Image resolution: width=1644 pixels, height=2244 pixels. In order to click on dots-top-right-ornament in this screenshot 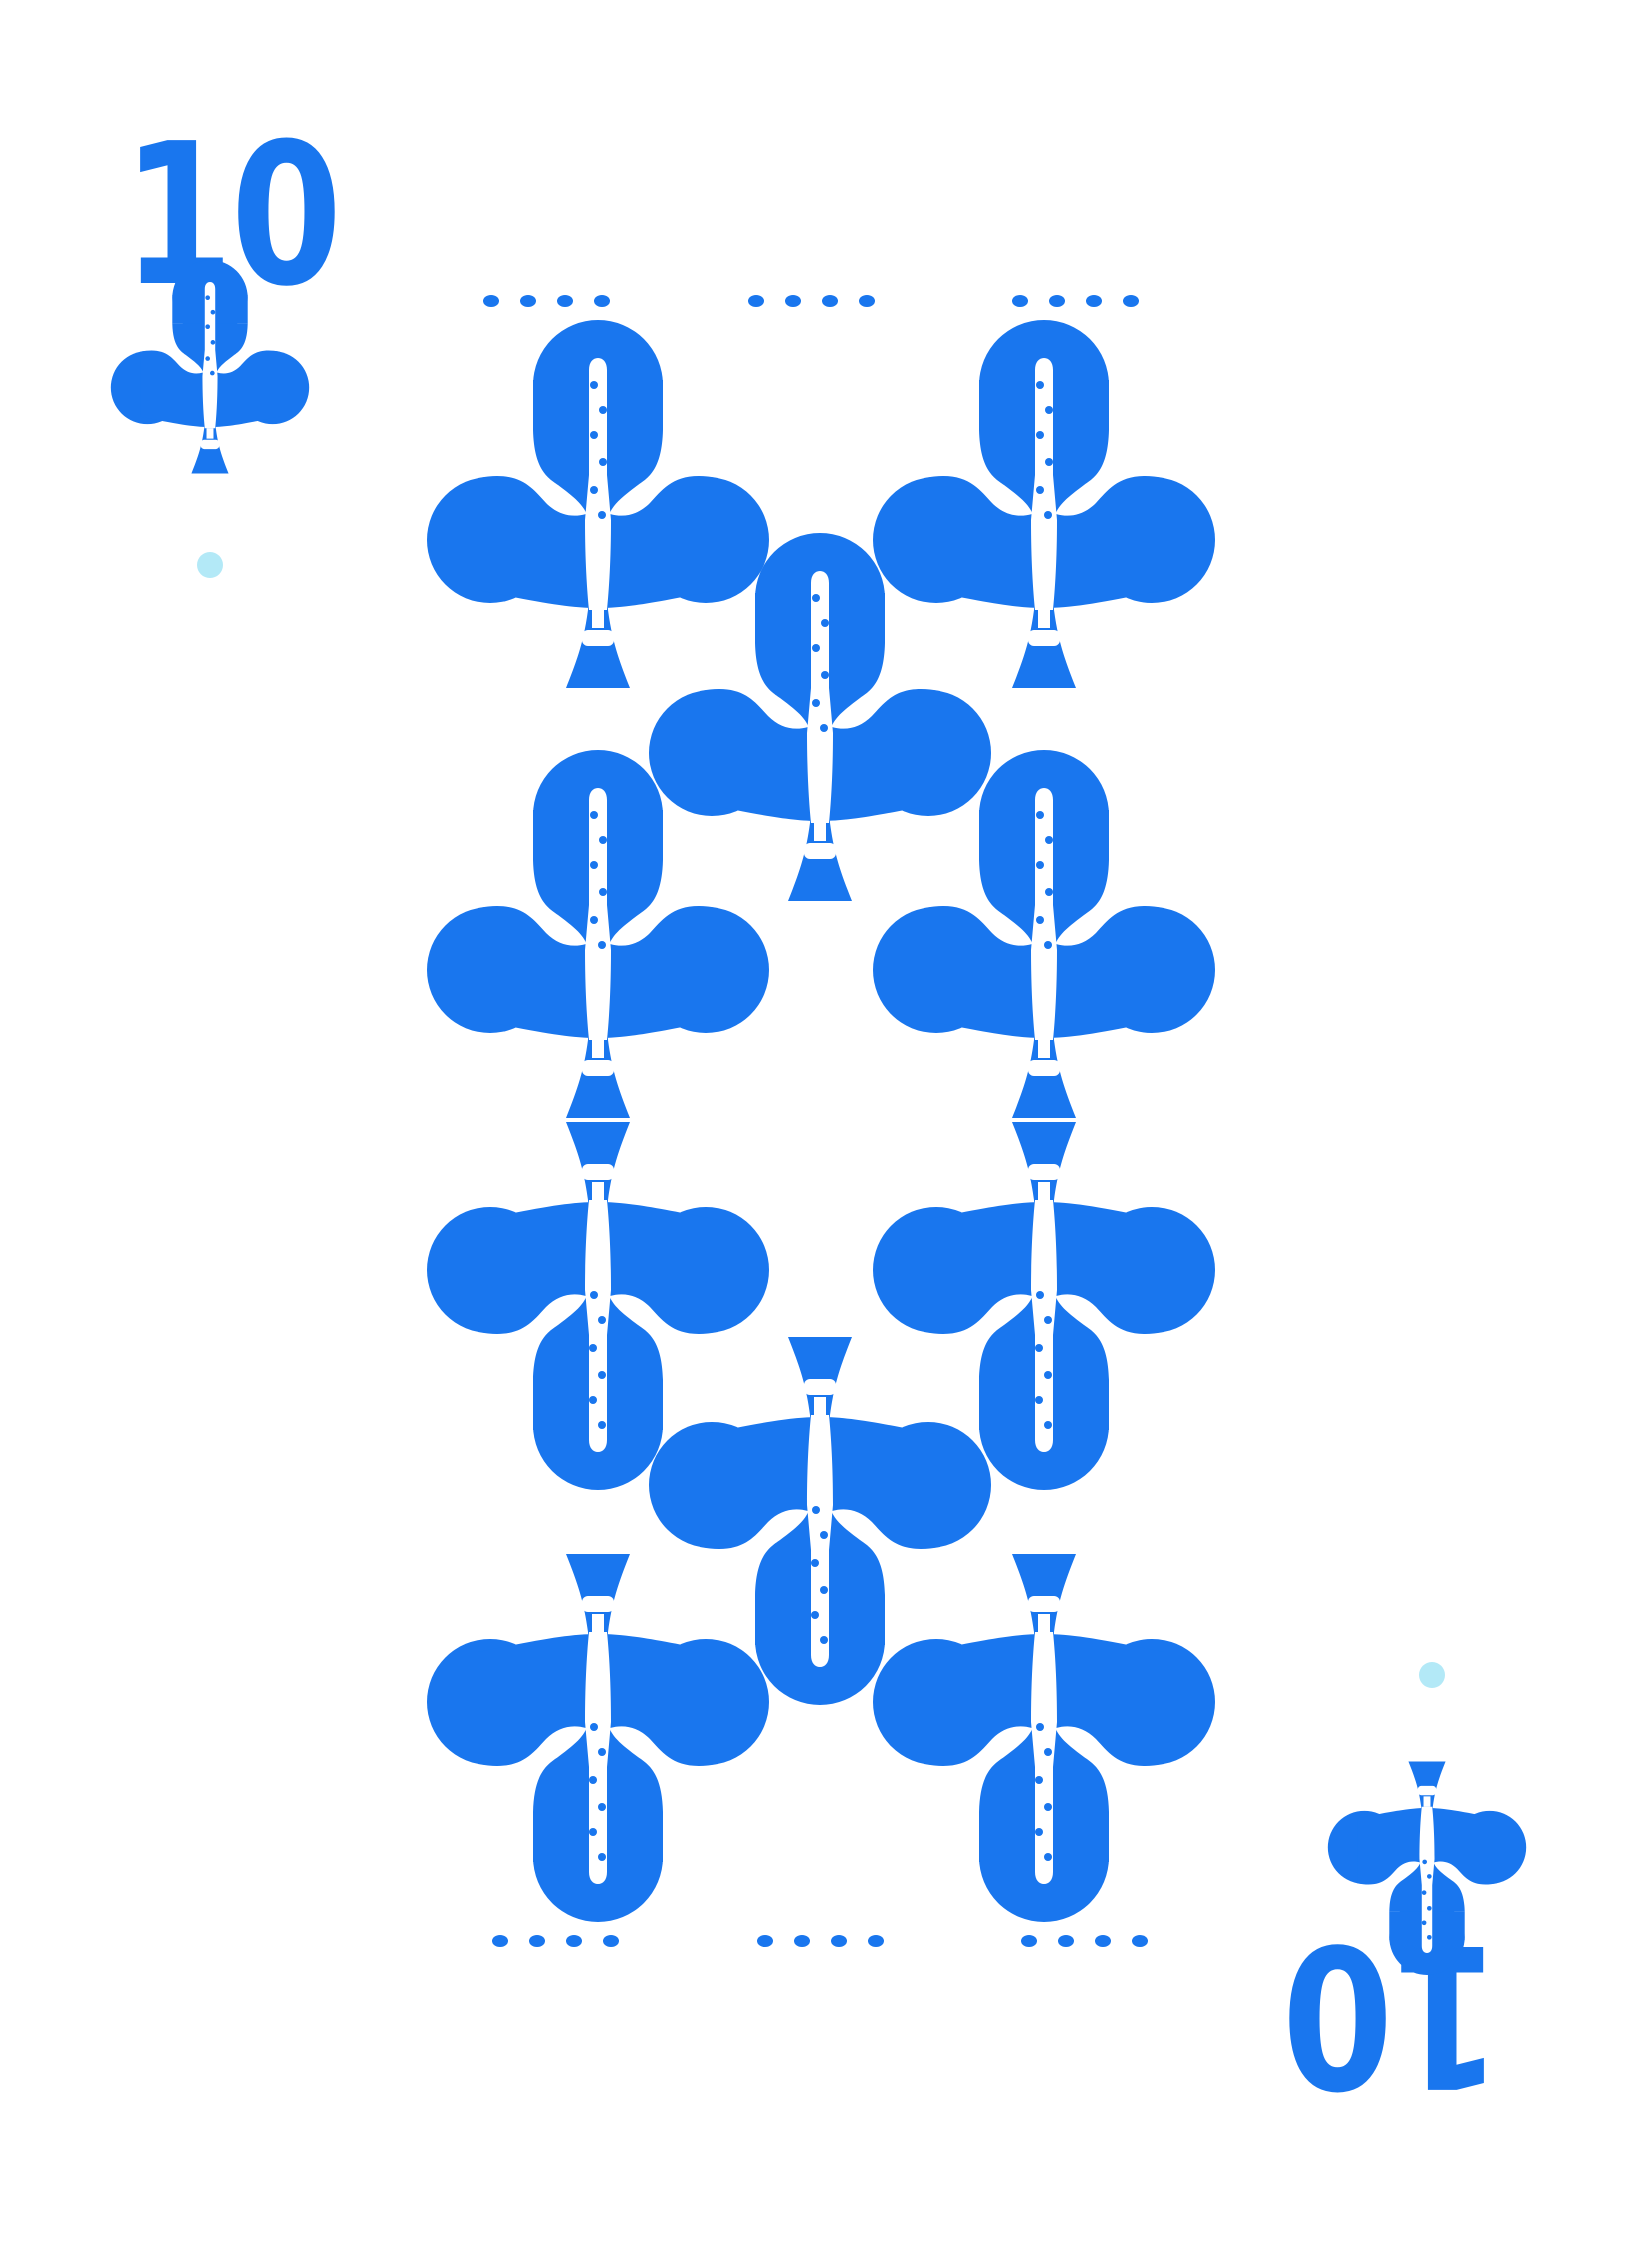, I will do `click(1075, 301)`.